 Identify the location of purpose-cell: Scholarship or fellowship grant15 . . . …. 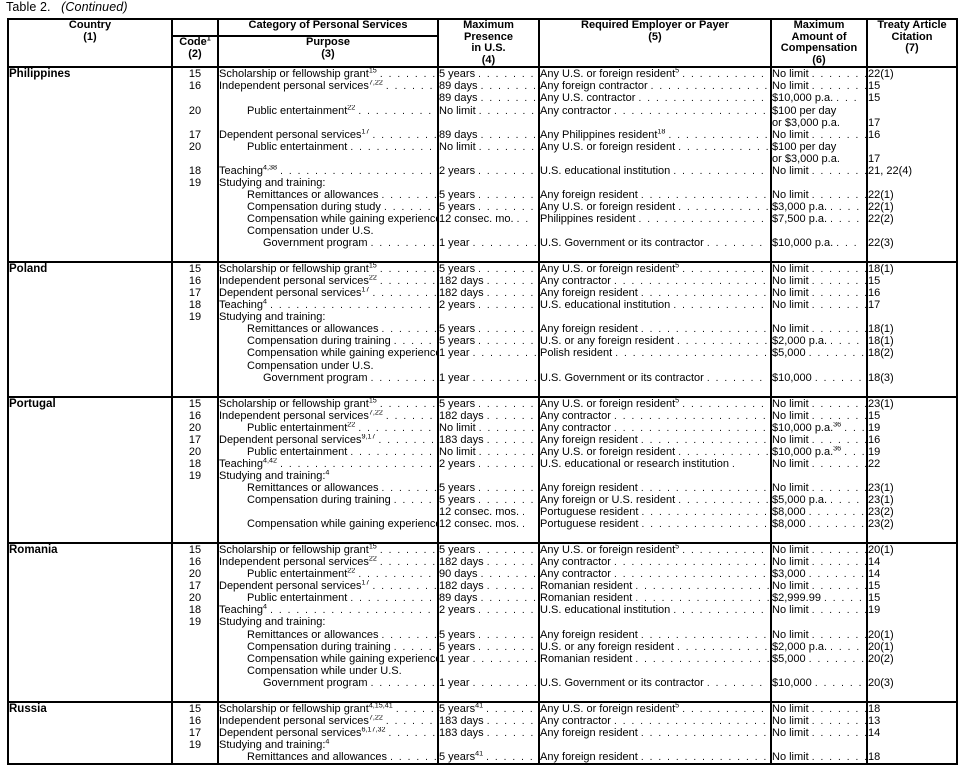
(328, 622).